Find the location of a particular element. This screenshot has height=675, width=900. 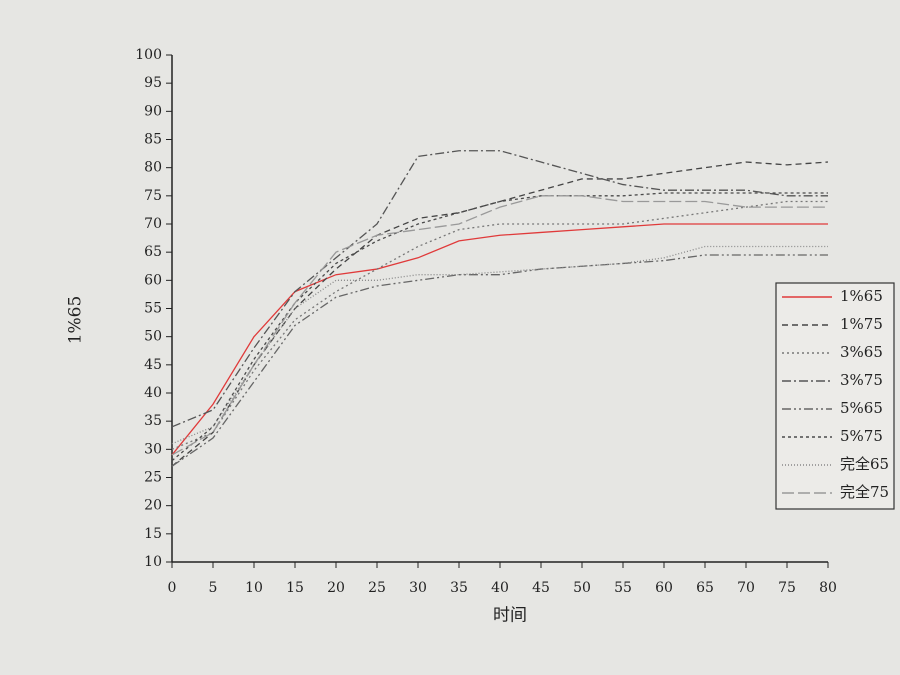

legend-label: 1%65 is located at coordinates (861, 296).